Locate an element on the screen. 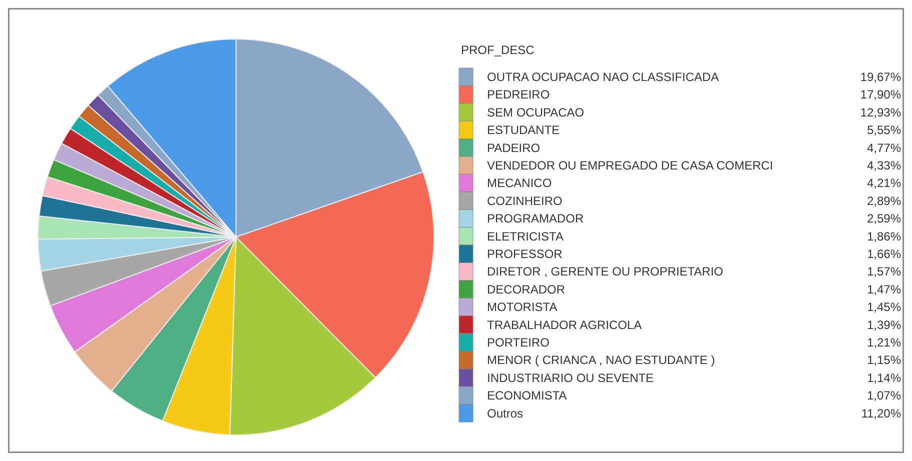 The image size is (912, 461). legend-label: PORTEIRO is located at coordinates (518, 343).